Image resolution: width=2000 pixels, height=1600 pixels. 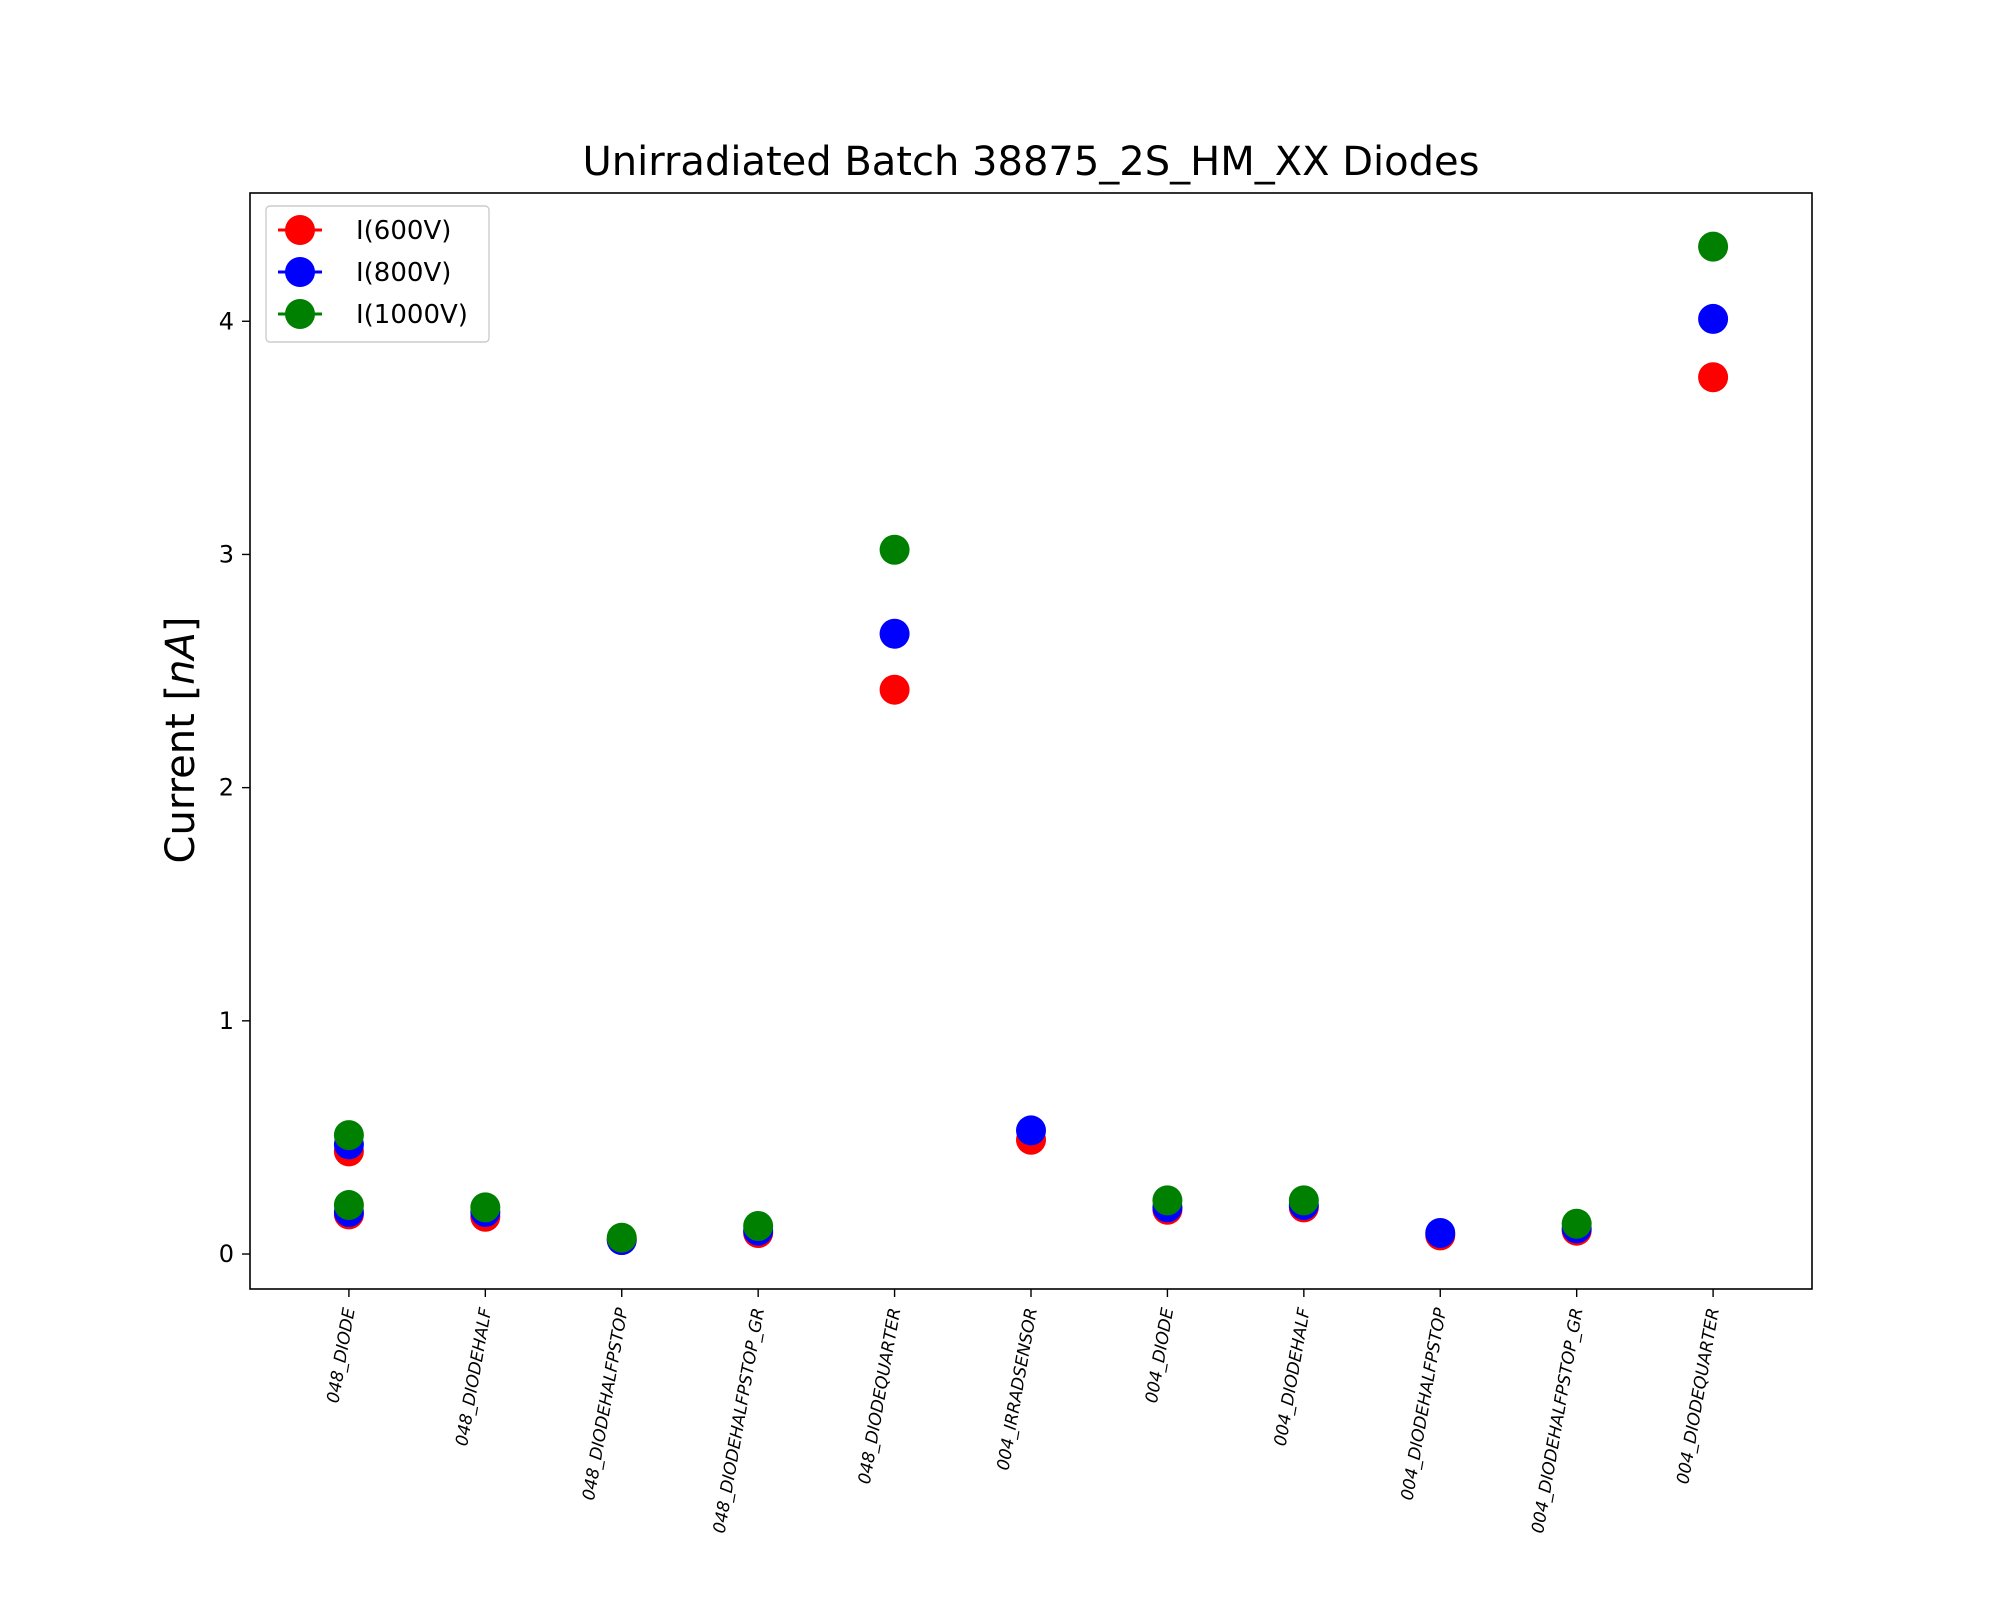 I want to click on legend-item: I(800V), so click(x=364, y=272).